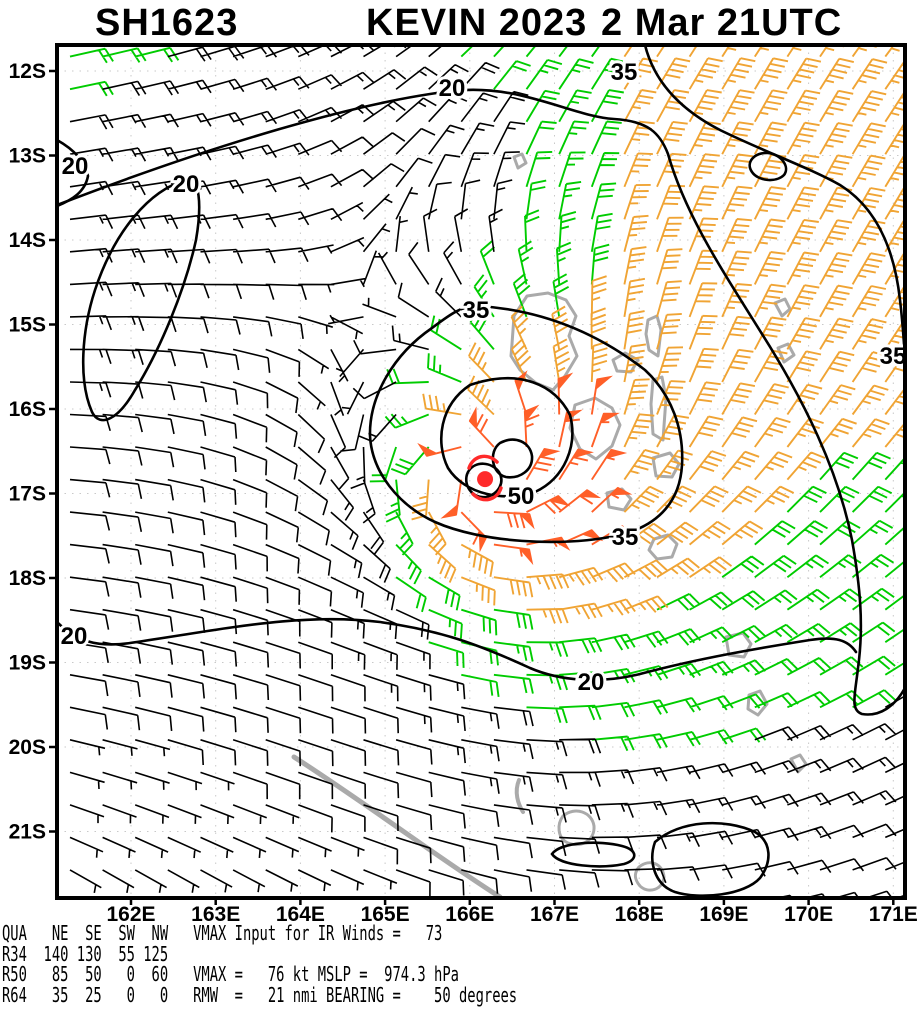 The width and height of the screenshot is (919, 1014). I want to click on title-storm-name: KEVIN 2023, so click(477, 23).